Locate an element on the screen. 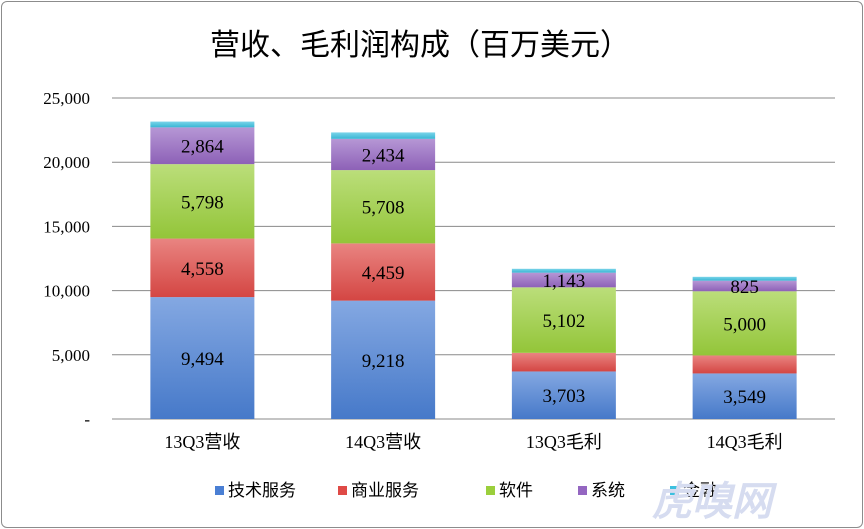  data-label: 9,218 is located at coordinates (383, 361).